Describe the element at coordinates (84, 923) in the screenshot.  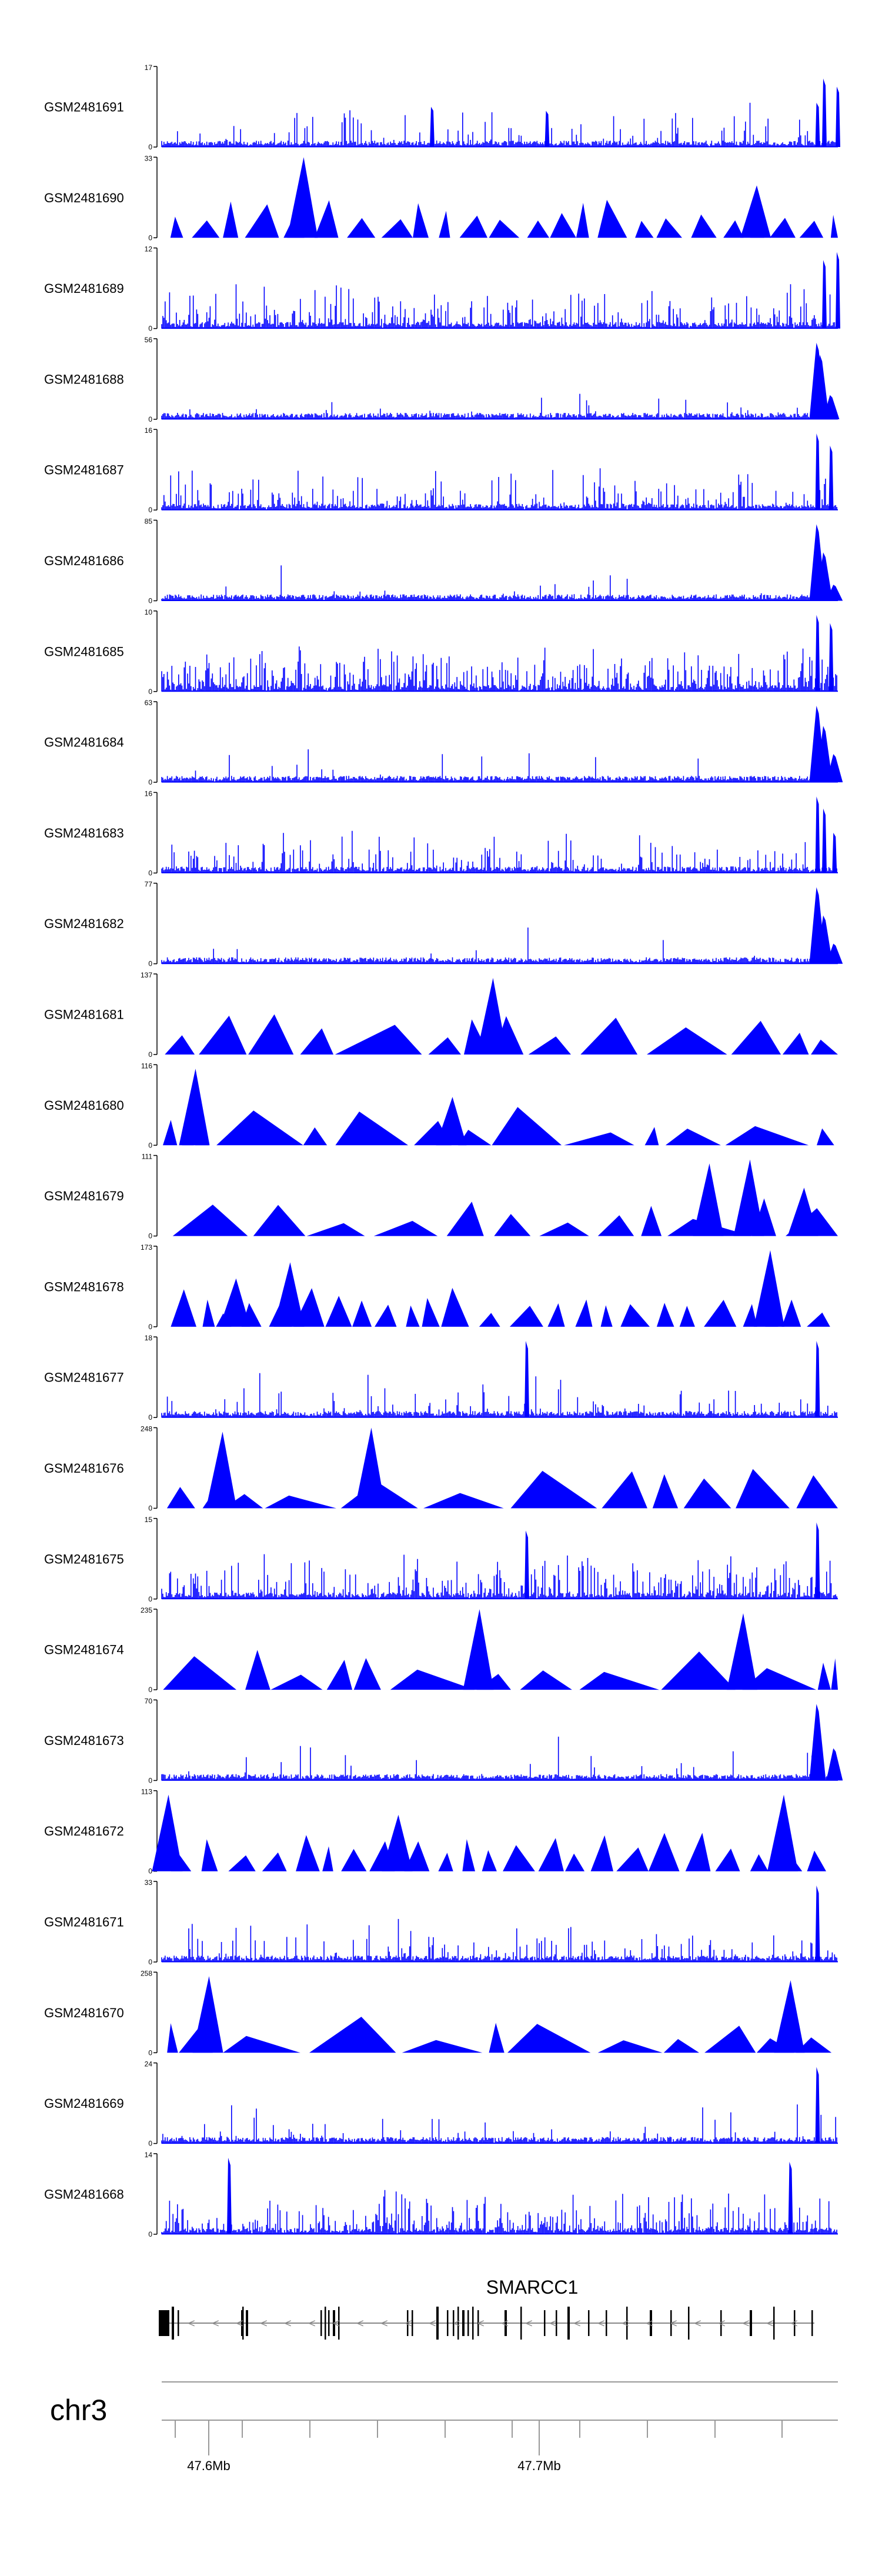
I see `track-label: GSM2481682` at that location.